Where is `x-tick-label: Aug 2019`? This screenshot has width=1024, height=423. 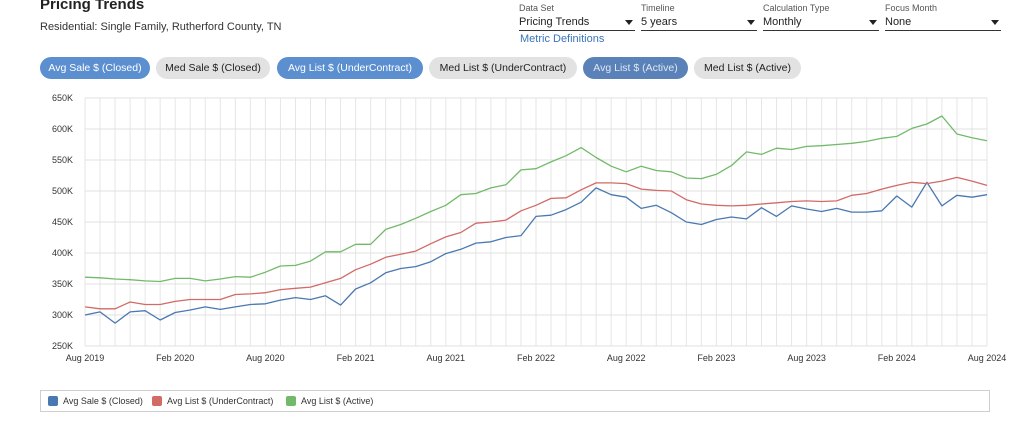 x-tick-label: Aug 2019 is located at coordinates (85, 358).